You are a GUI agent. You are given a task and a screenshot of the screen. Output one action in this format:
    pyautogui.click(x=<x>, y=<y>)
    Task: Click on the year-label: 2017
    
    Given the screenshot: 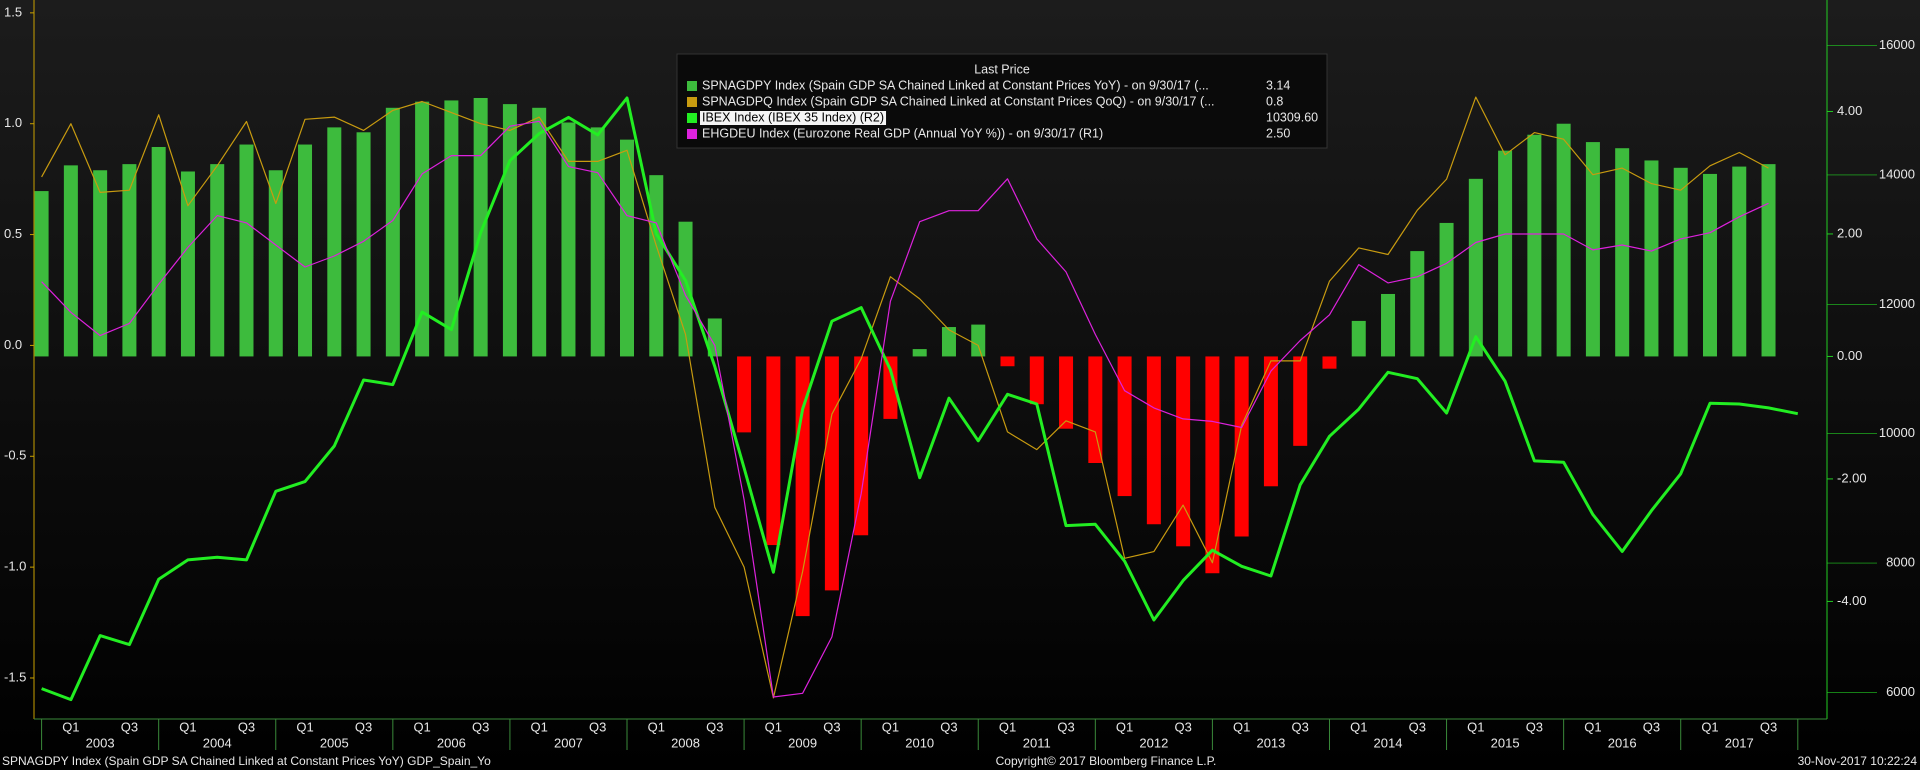 What is the action you would take?
    pyautogui.click(x=1739, y=742)
    